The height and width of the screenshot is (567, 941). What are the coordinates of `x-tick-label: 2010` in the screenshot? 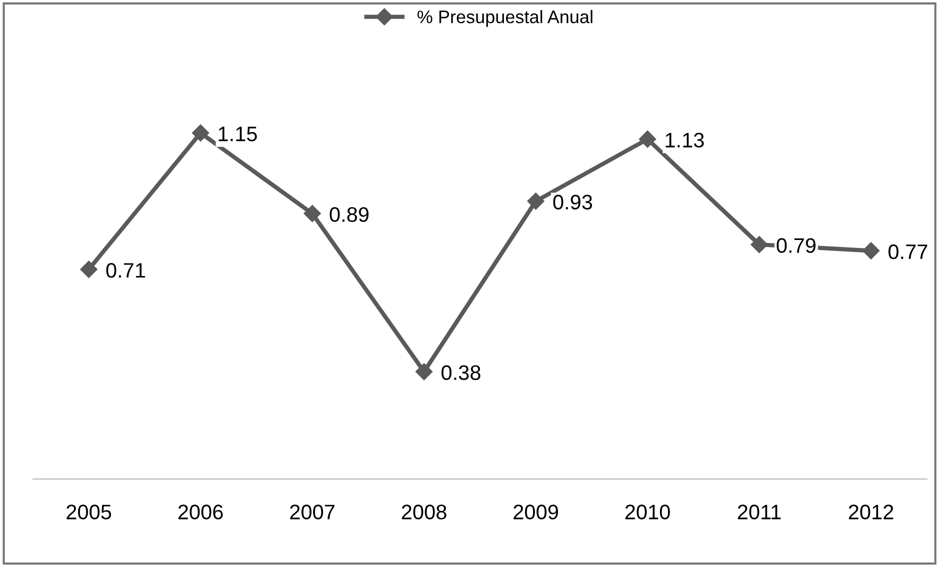 It's located at (647, 512).